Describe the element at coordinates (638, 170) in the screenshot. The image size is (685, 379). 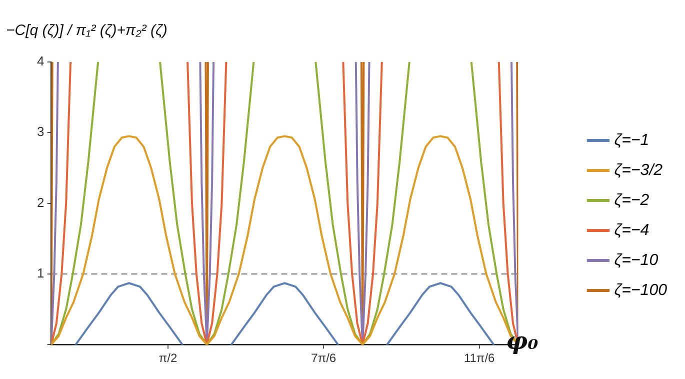
I see `legend-label: ζ=−3/2` at that location.